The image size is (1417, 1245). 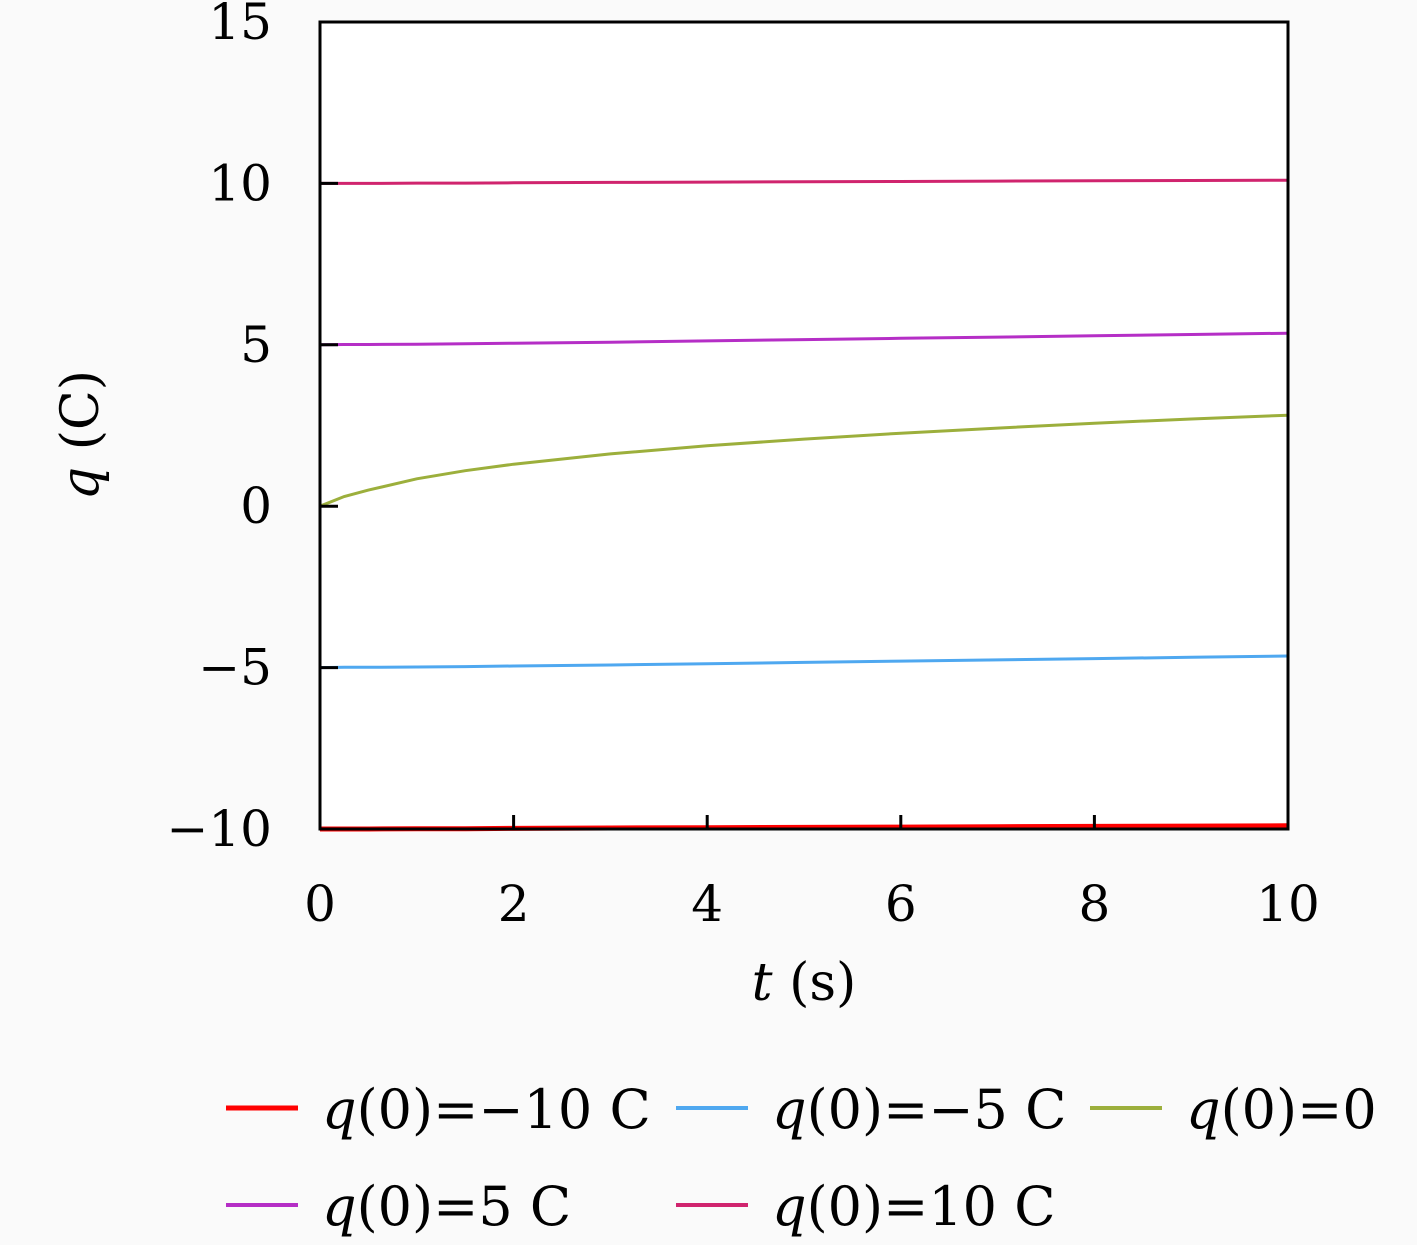 What do you see at coordinates (256, 506) in the screenshot?
I see `y-tick-label: 0` at bounding box center [256, 506].